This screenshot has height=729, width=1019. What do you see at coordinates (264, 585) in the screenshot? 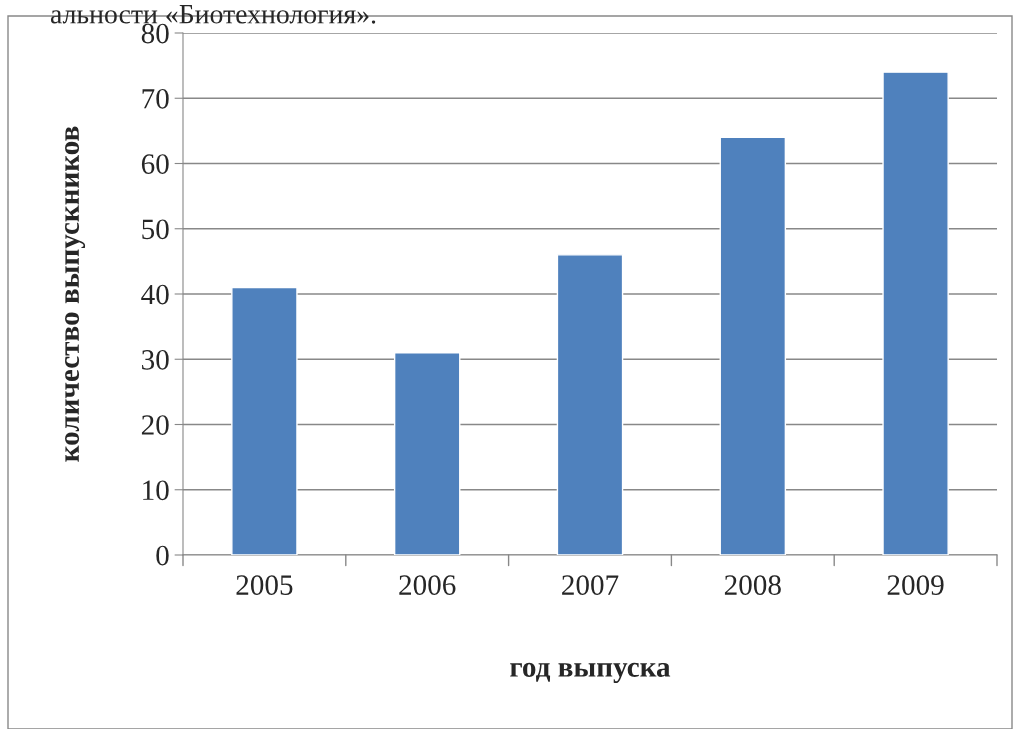
I see `x-tick-label: 2005` at bounding box center [264, 585].